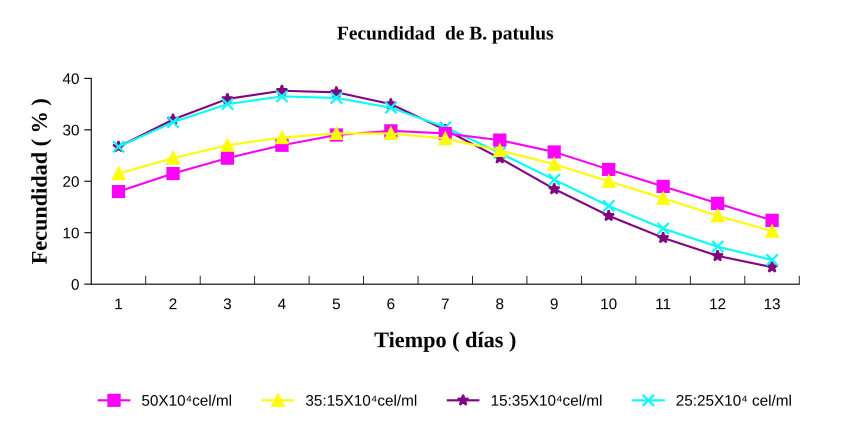  I want to click on legend-label: 50X10⁴cel/ml, so click(187, 400).